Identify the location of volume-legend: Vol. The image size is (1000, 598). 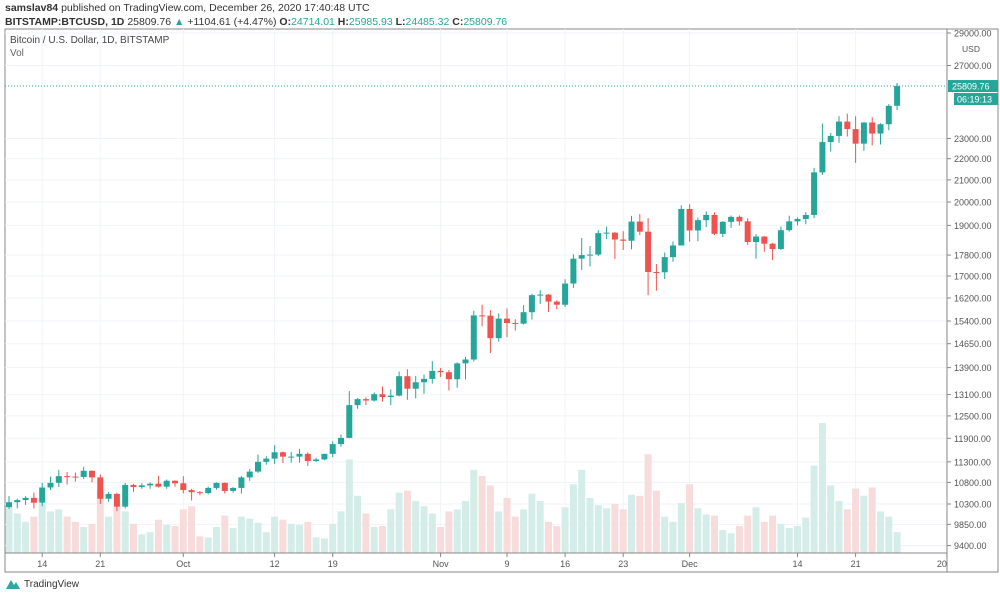
(17, 53).